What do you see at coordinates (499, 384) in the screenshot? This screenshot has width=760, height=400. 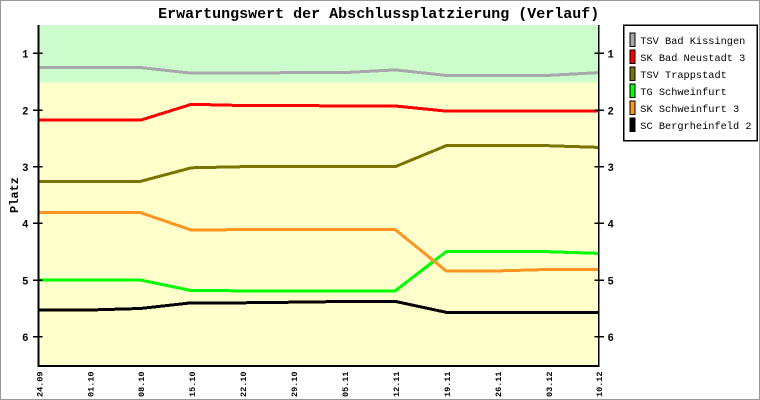 I see `svg-text: 26.11` at bounding box center [499, 384].